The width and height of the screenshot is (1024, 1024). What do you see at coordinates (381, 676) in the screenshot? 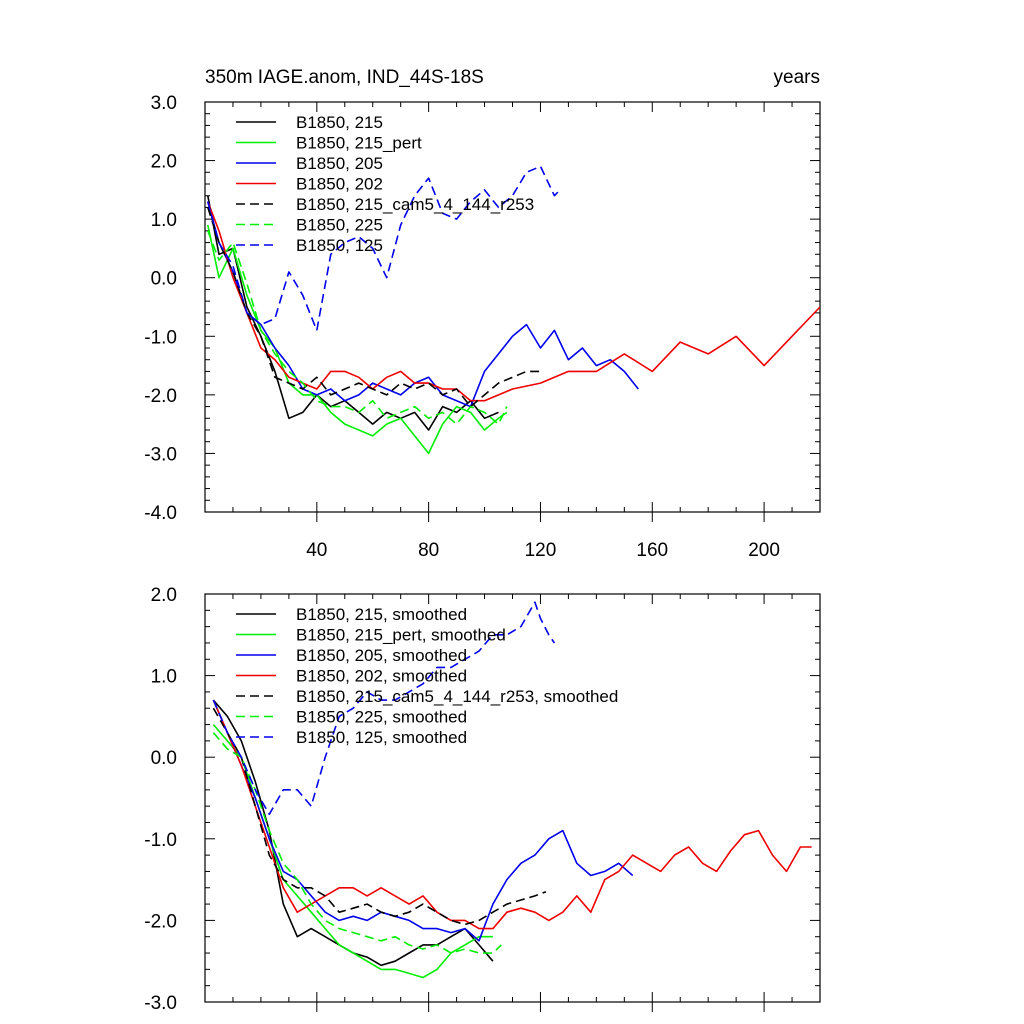
I see `legend-label: B1850, 202, smoothed` at bounding box center [381, 676].